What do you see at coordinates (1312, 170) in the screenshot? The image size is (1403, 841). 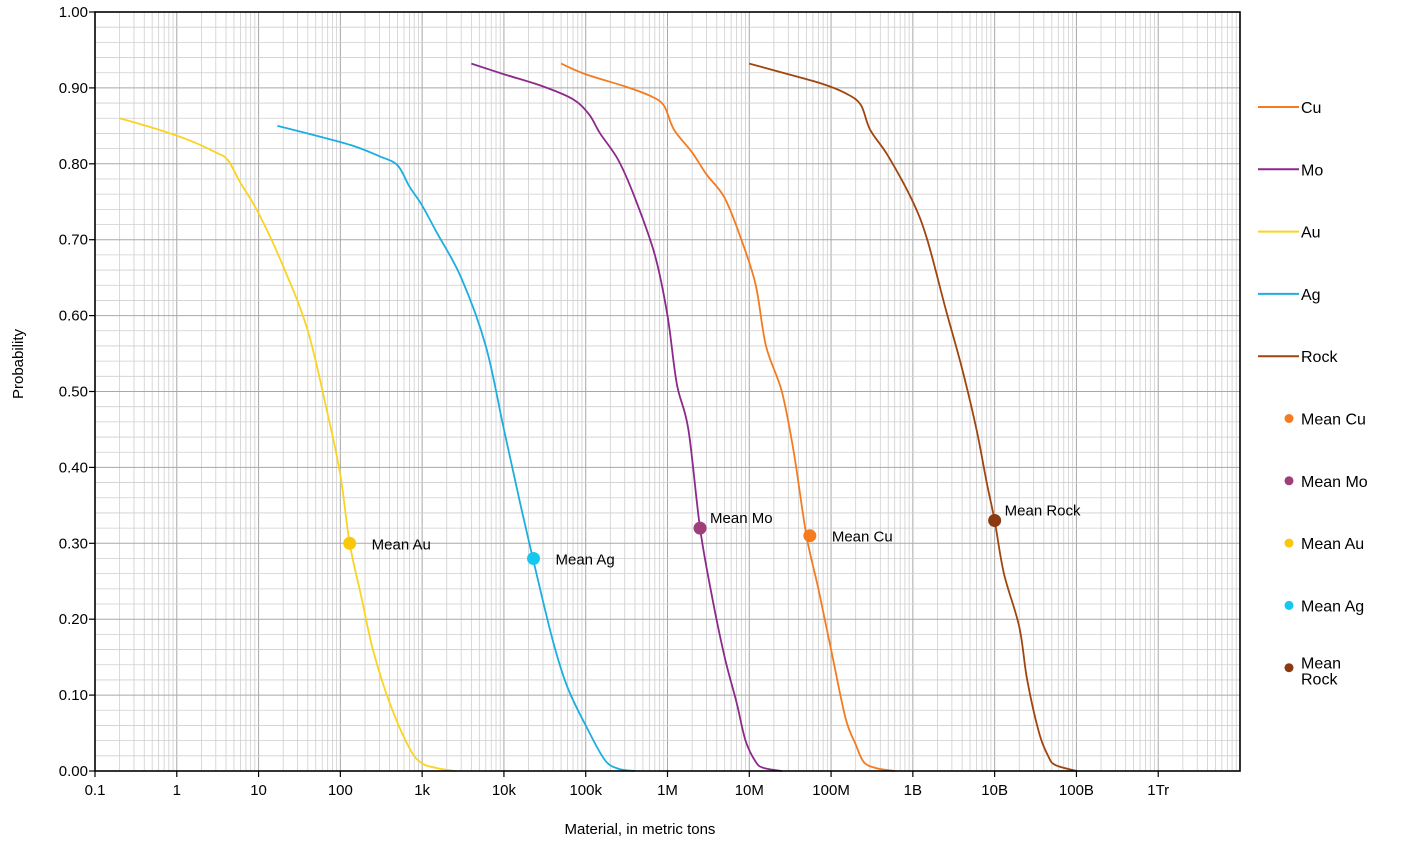 I see `legend-label-mo: Mo` at bounding box center [1312, 170].